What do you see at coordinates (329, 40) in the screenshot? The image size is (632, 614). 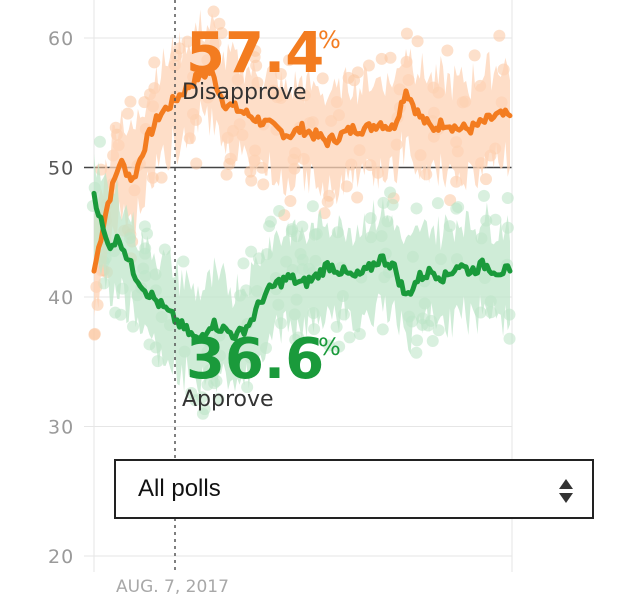 I see `disapprove-percent-sign: %` at bounding box center [329, 40].